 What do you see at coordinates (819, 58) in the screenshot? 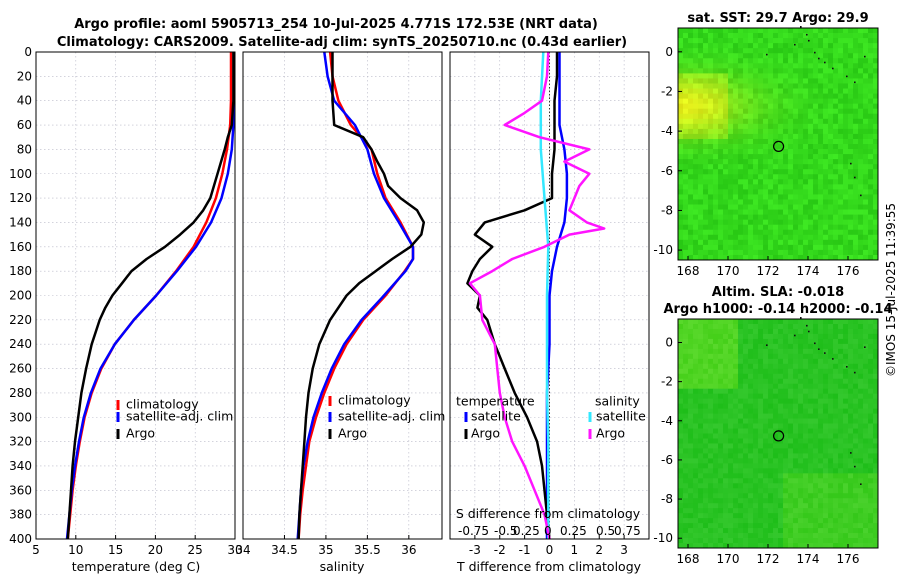
I see `island-dot` at bounding box center [819, 58].